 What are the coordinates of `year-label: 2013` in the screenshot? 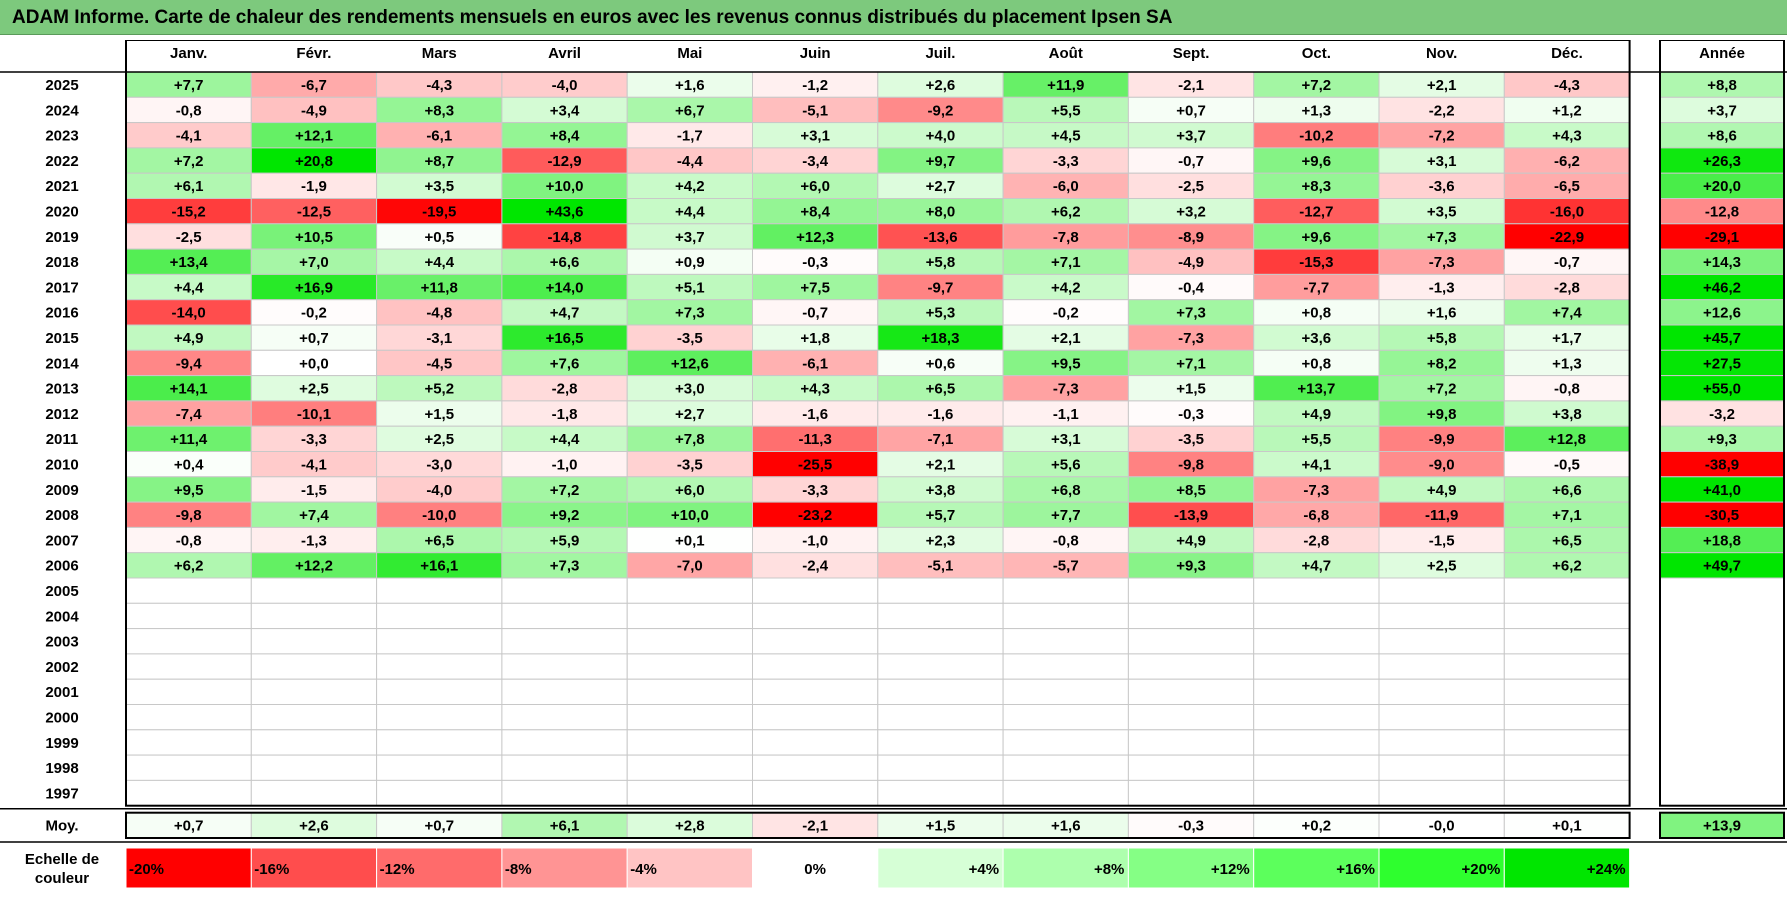 It's located at (61, 389).